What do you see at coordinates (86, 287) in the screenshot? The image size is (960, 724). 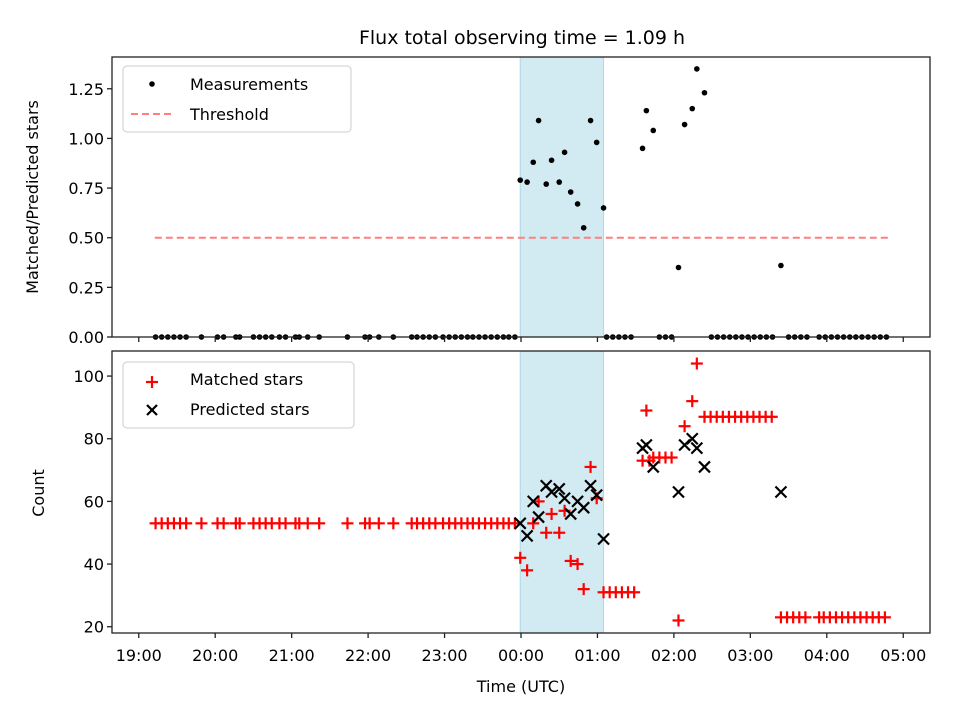 I see `top-ytick-label: 0.25` at bounding box center [86, 287].